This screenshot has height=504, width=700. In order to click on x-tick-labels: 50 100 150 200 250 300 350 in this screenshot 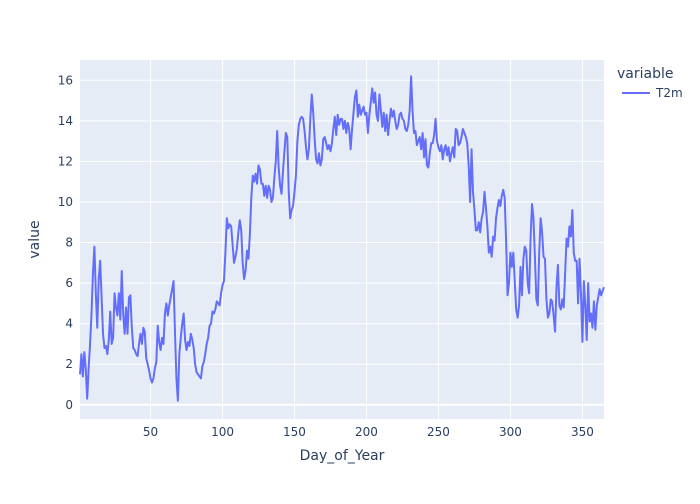, I will do `click(368, 432)`.